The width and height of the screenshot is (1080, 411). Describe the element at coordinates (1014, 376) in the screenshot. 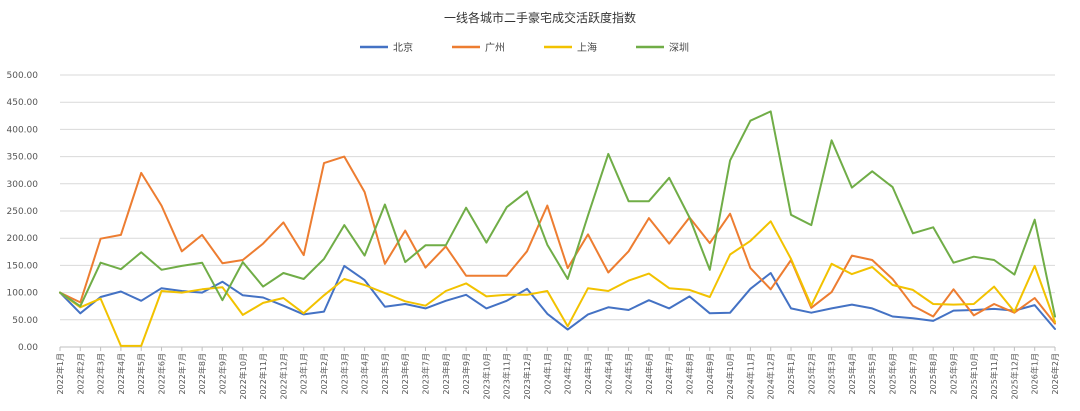

I see `x-tick-label: 2025年12月` at that location.